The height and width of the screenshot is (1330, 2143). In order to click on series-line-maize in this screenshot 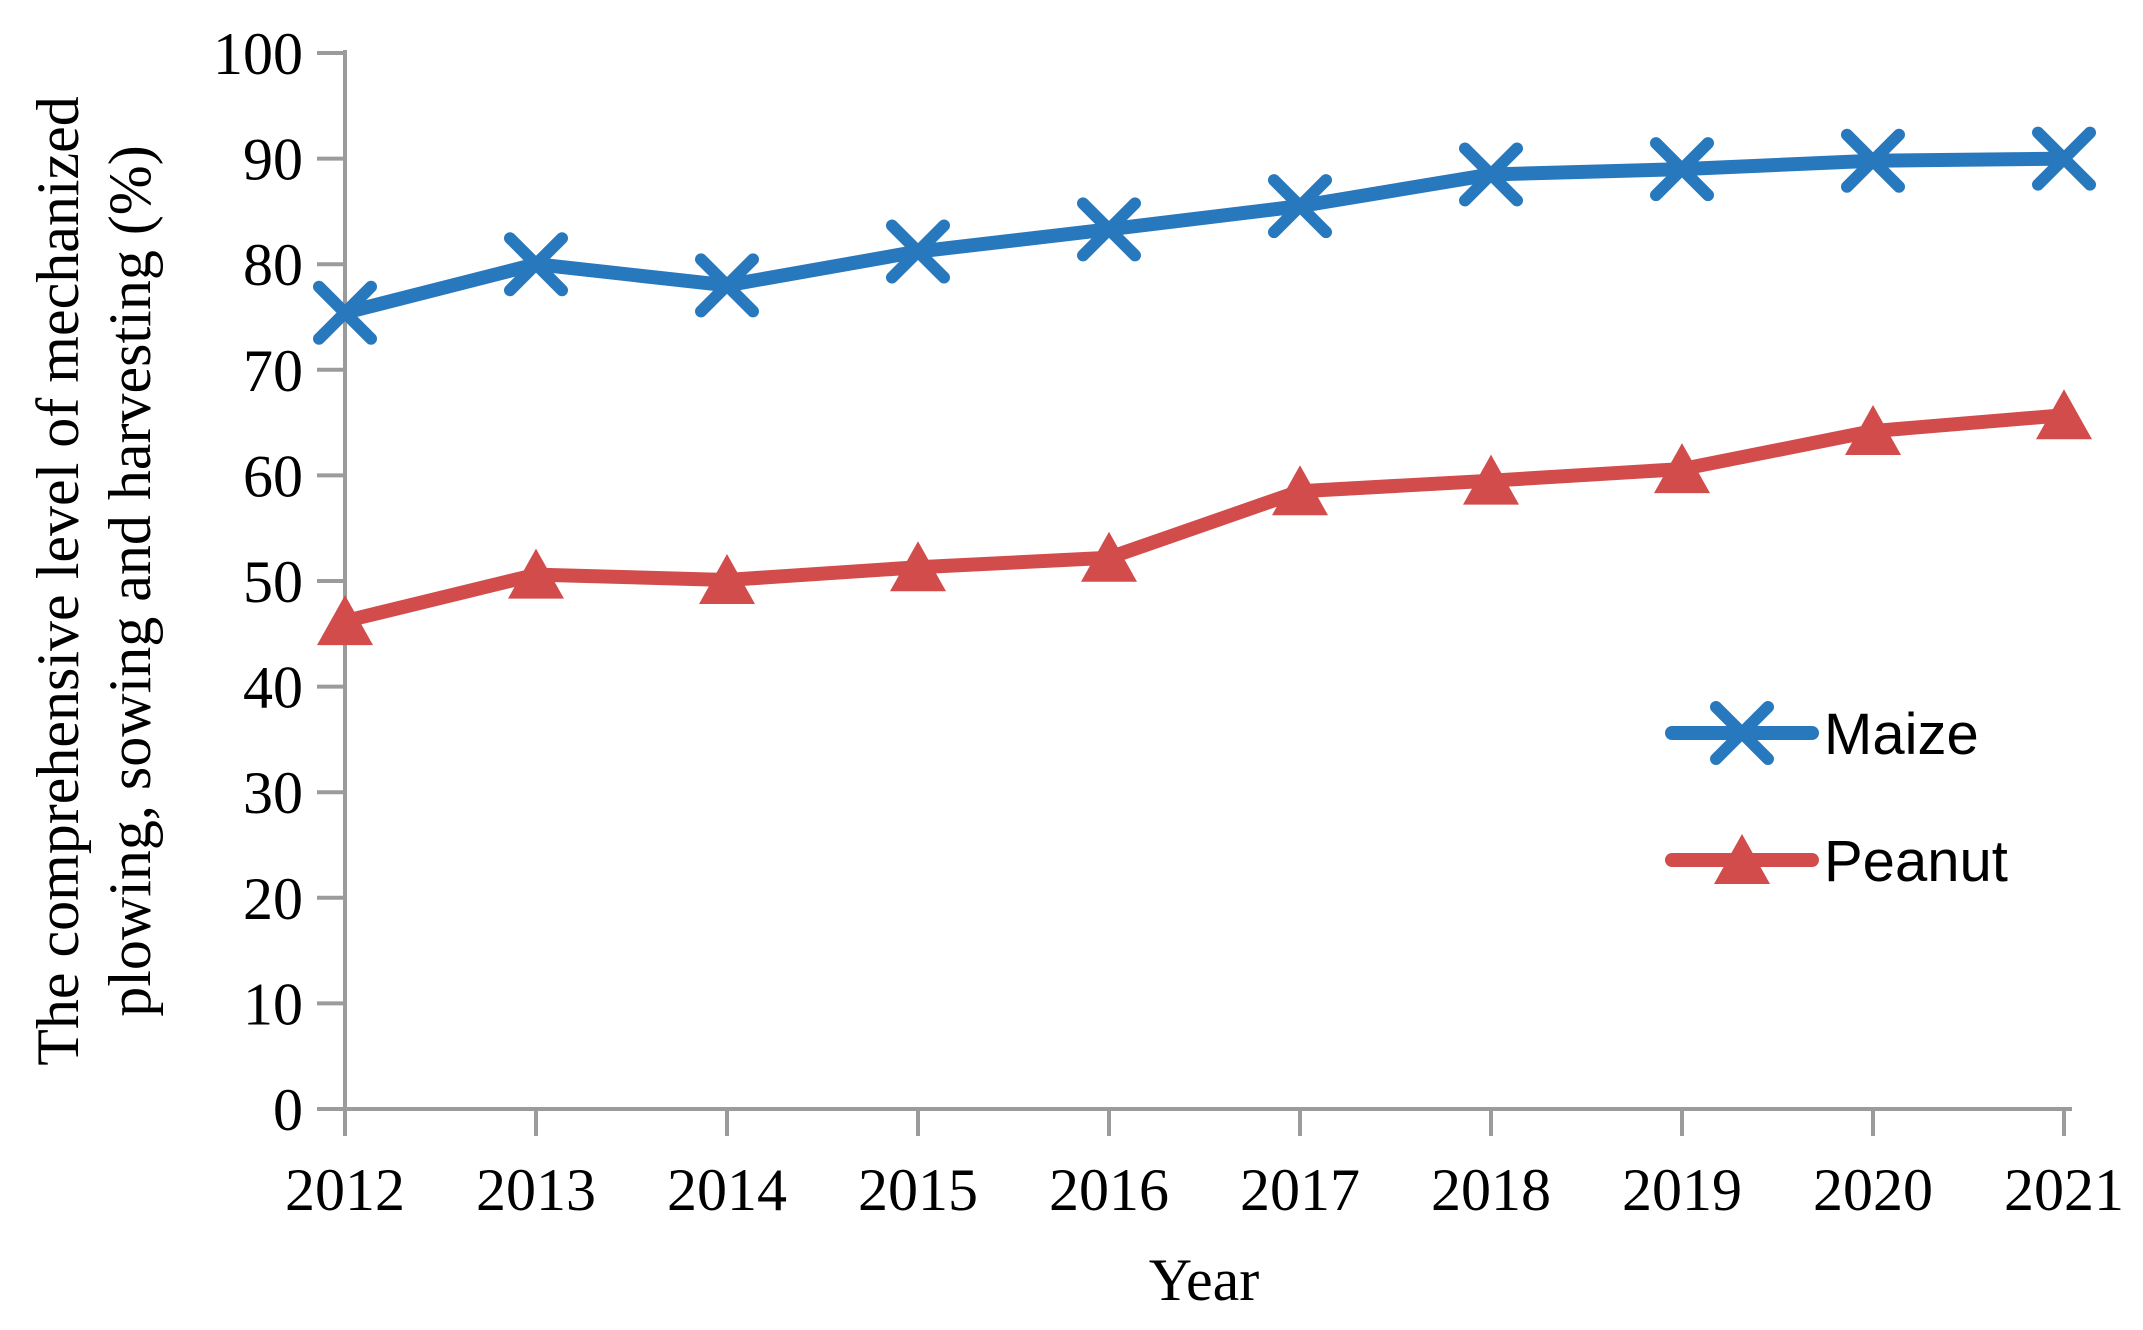, I will do `click(1204, 235)`.